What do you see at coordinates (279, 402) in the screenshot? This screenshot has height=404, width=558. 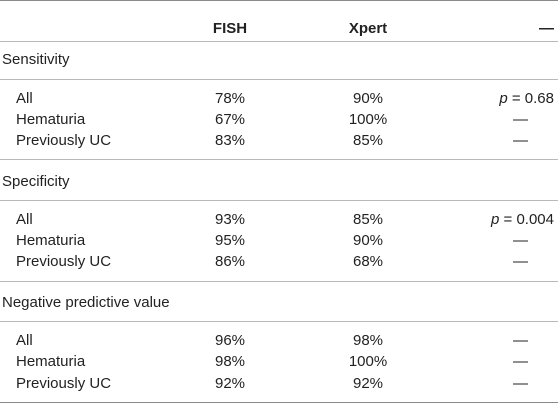 I see `table-bottom-rule` at bounding box center [279, 402].